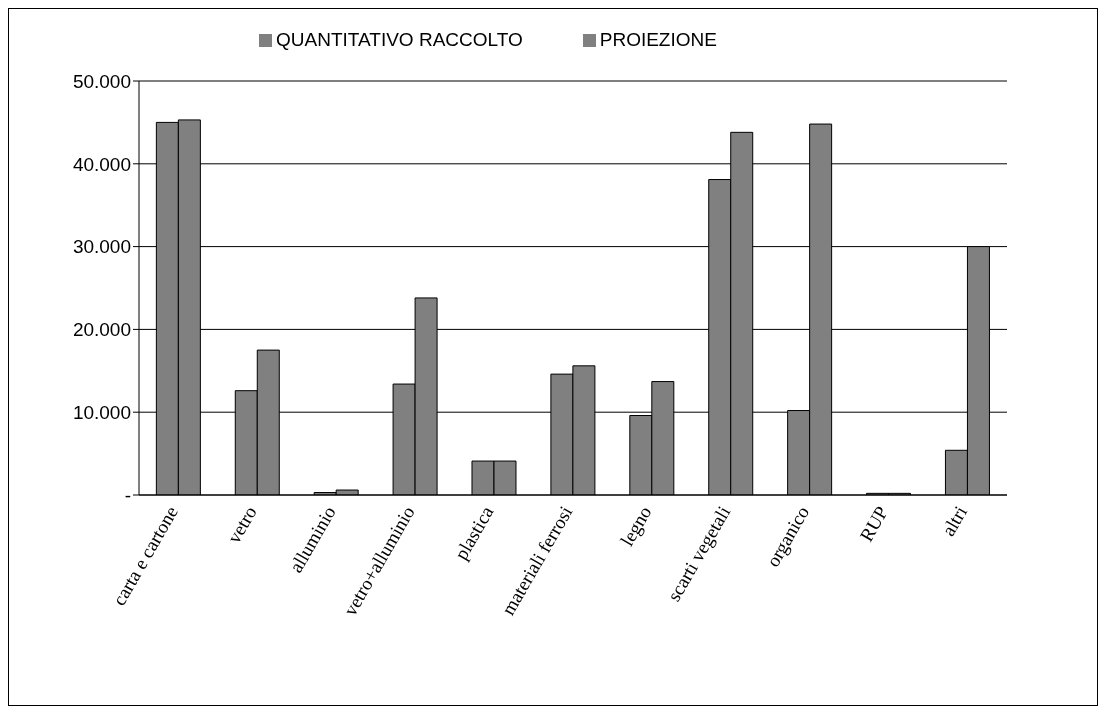 This screenshot has width=1109, height=715. I want to click on y-tick-label: 10.000, so click(101, 412).